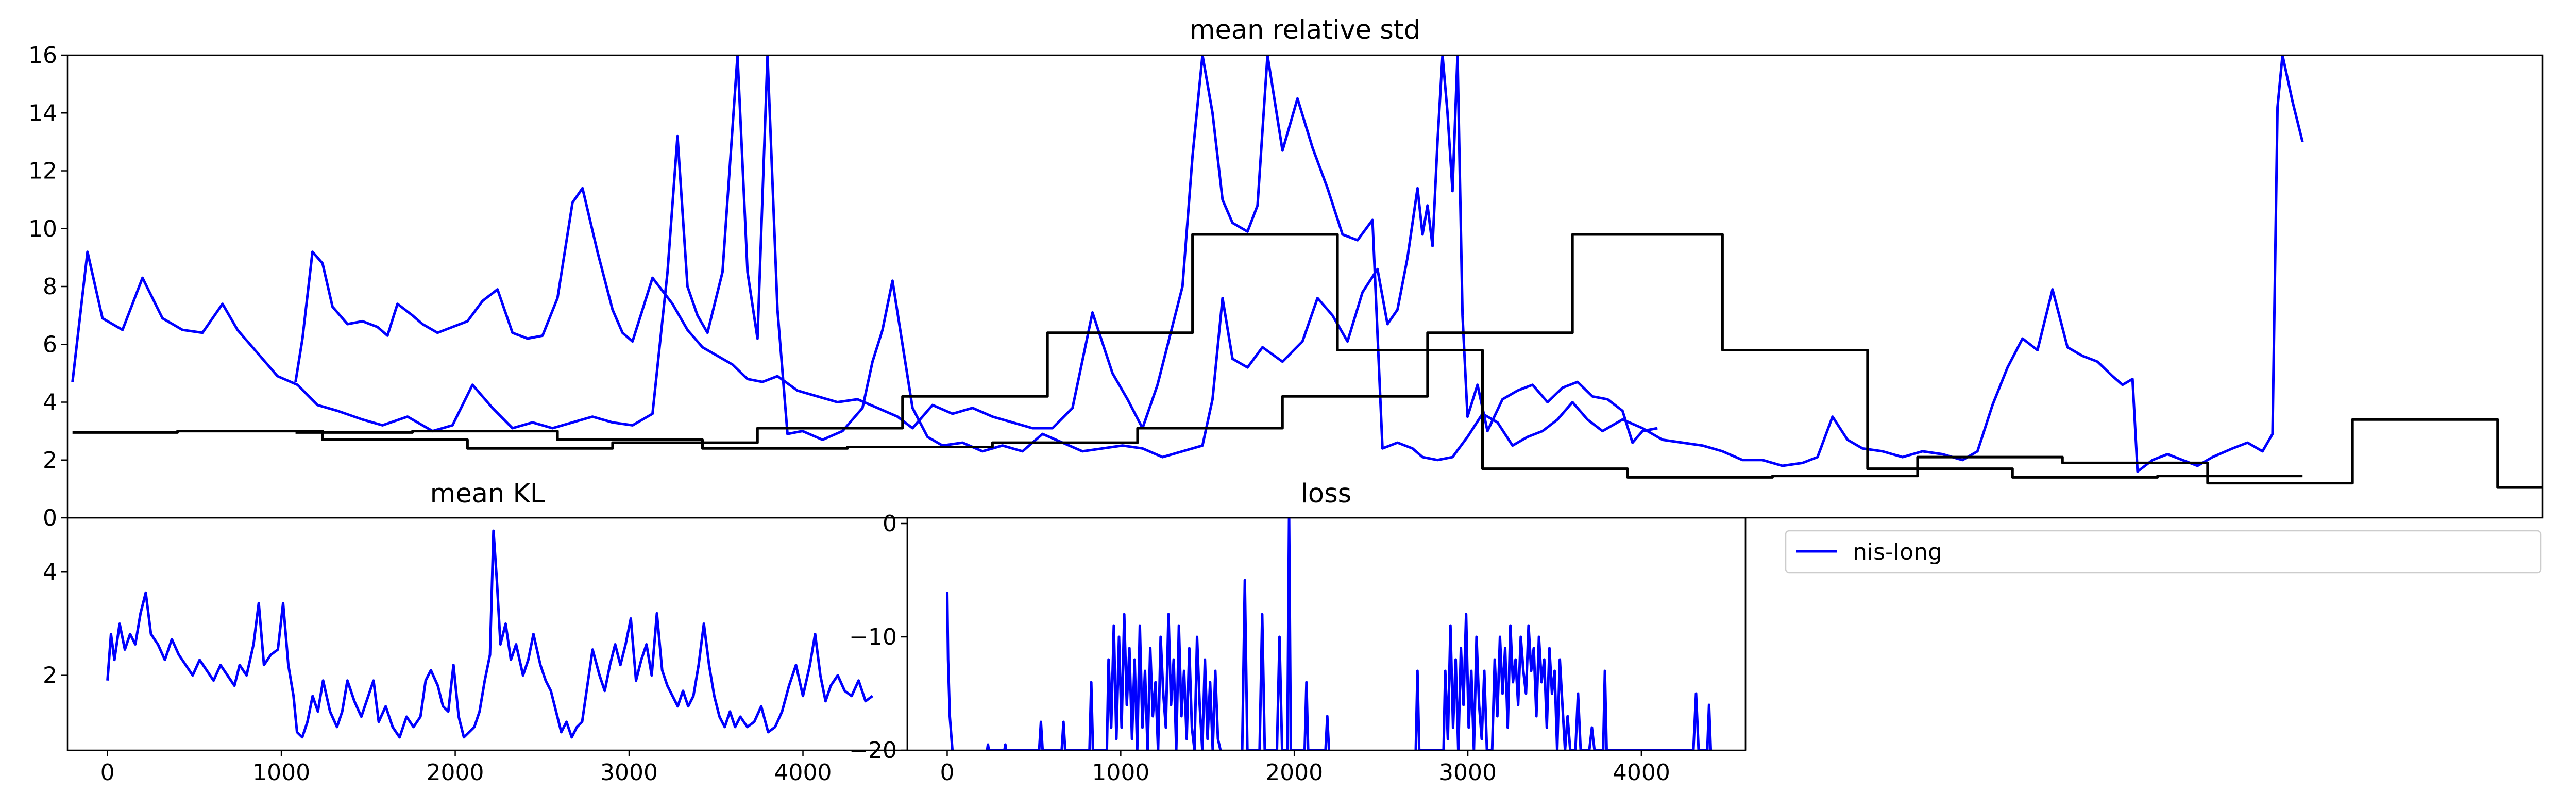  I want to click on top-ytick-label: 12, so click(43, 171).